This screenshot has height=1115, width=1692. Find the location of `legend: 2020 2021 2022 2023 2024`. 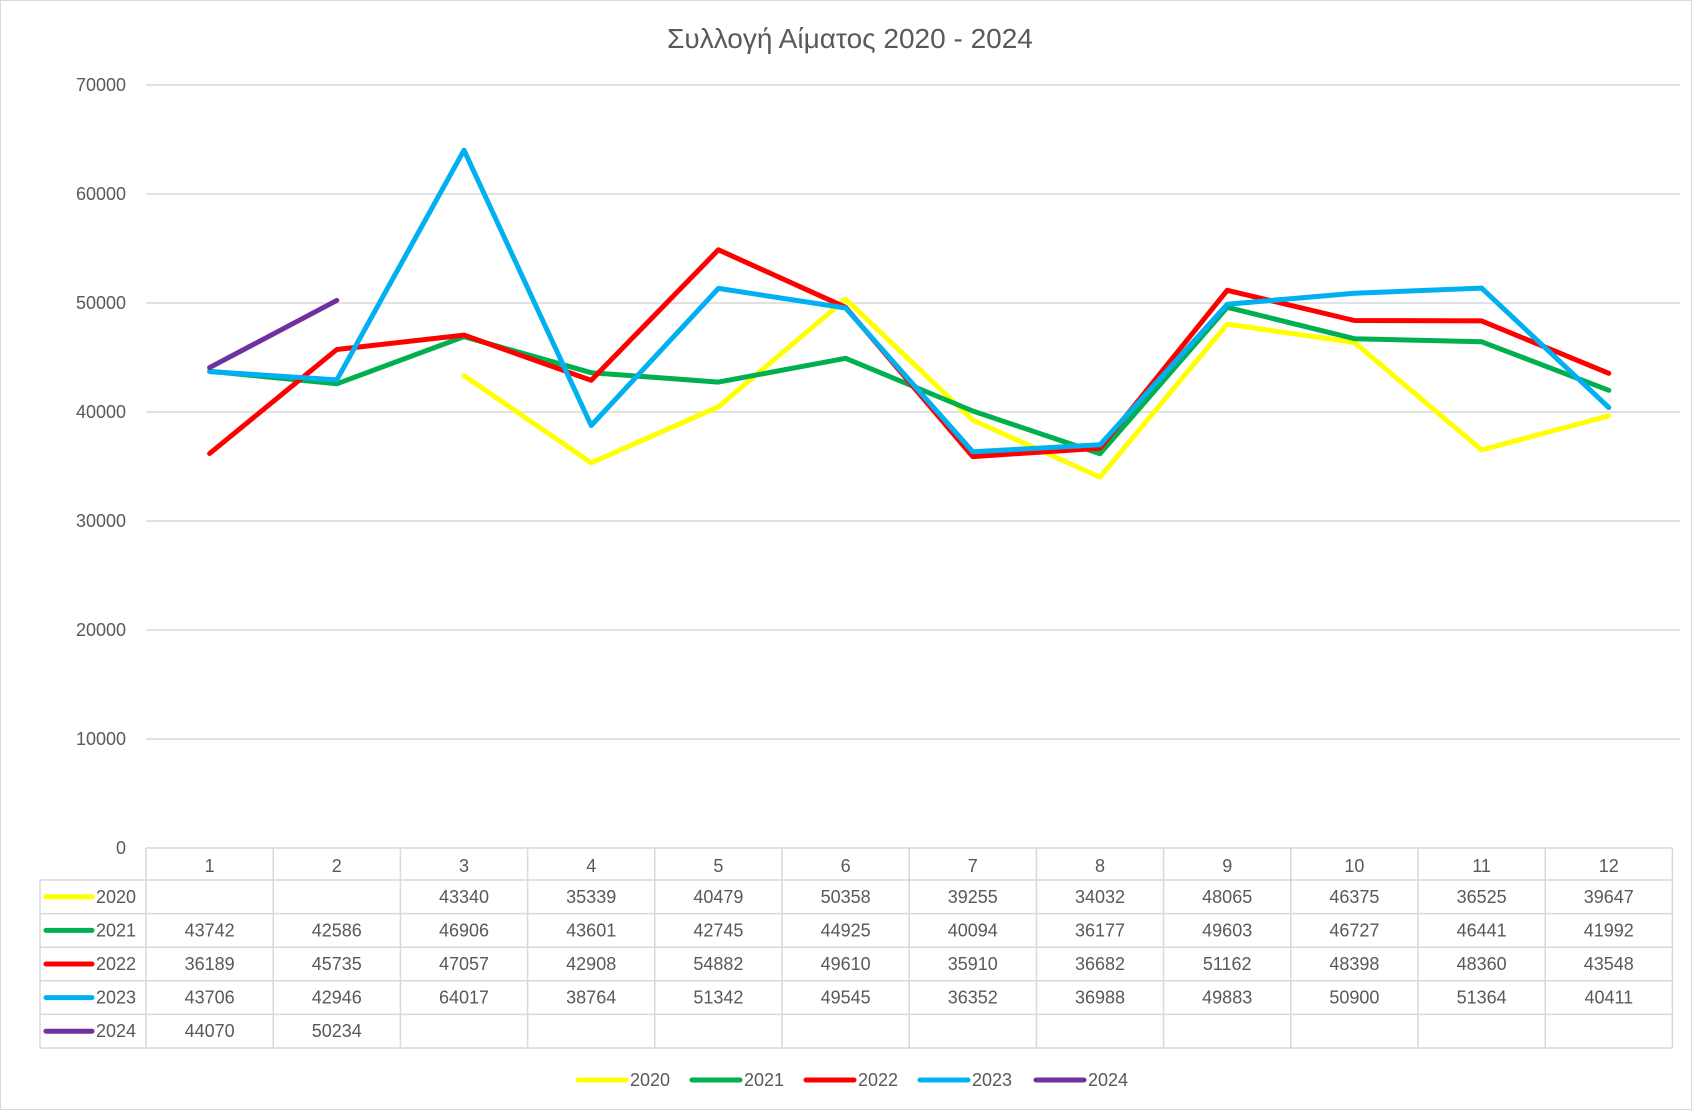

legend: 2020 2021 2022 2023 2024 is located at coordinates (851, 1080).